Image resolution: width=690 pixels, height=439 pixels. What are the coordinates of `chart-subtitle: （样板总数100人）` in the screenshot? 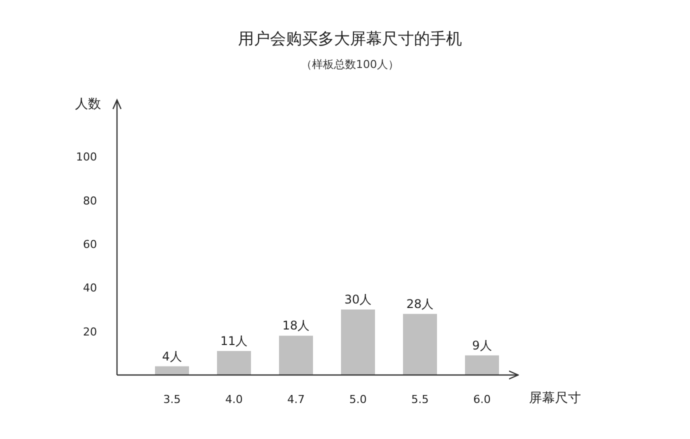 It's located at (350, 64).